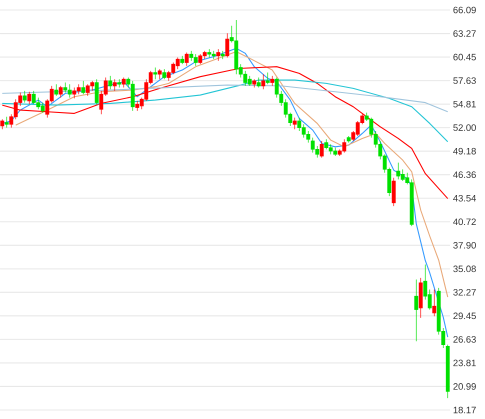 The width and height of the screenshot is (485, 419). Describe the element at coordinates (464, 316) in the screenshot. I see `y-tick-label: 29.45` at that location.